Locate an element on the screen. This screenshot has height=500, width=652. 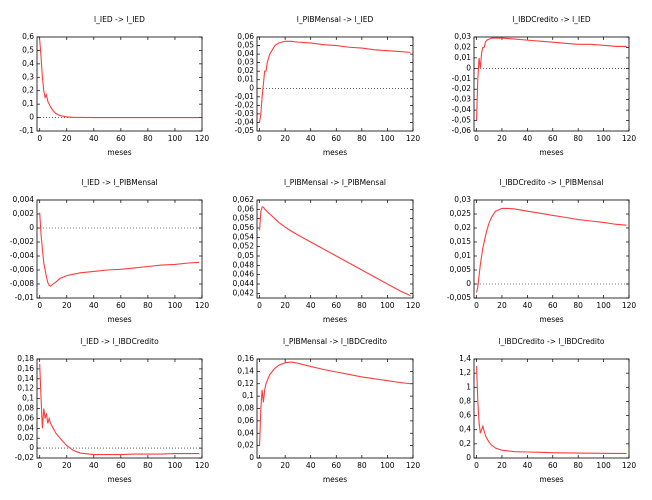
y-tick-label: 0,12 is located at coordinates (245, 383).